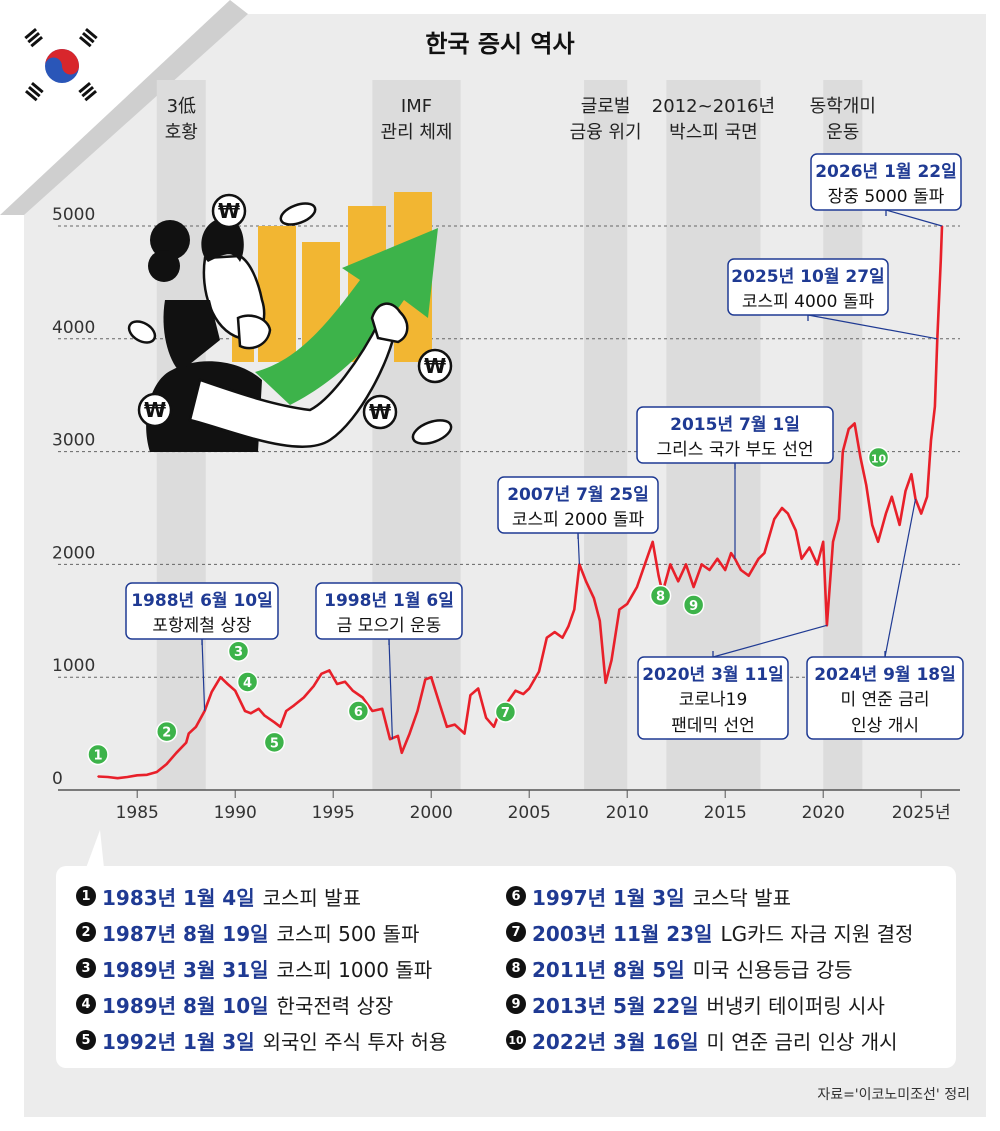 This screenshot has height=1131, width=1000. I want to click on legend-text: 한국전력 상장, so click(335, 1005).